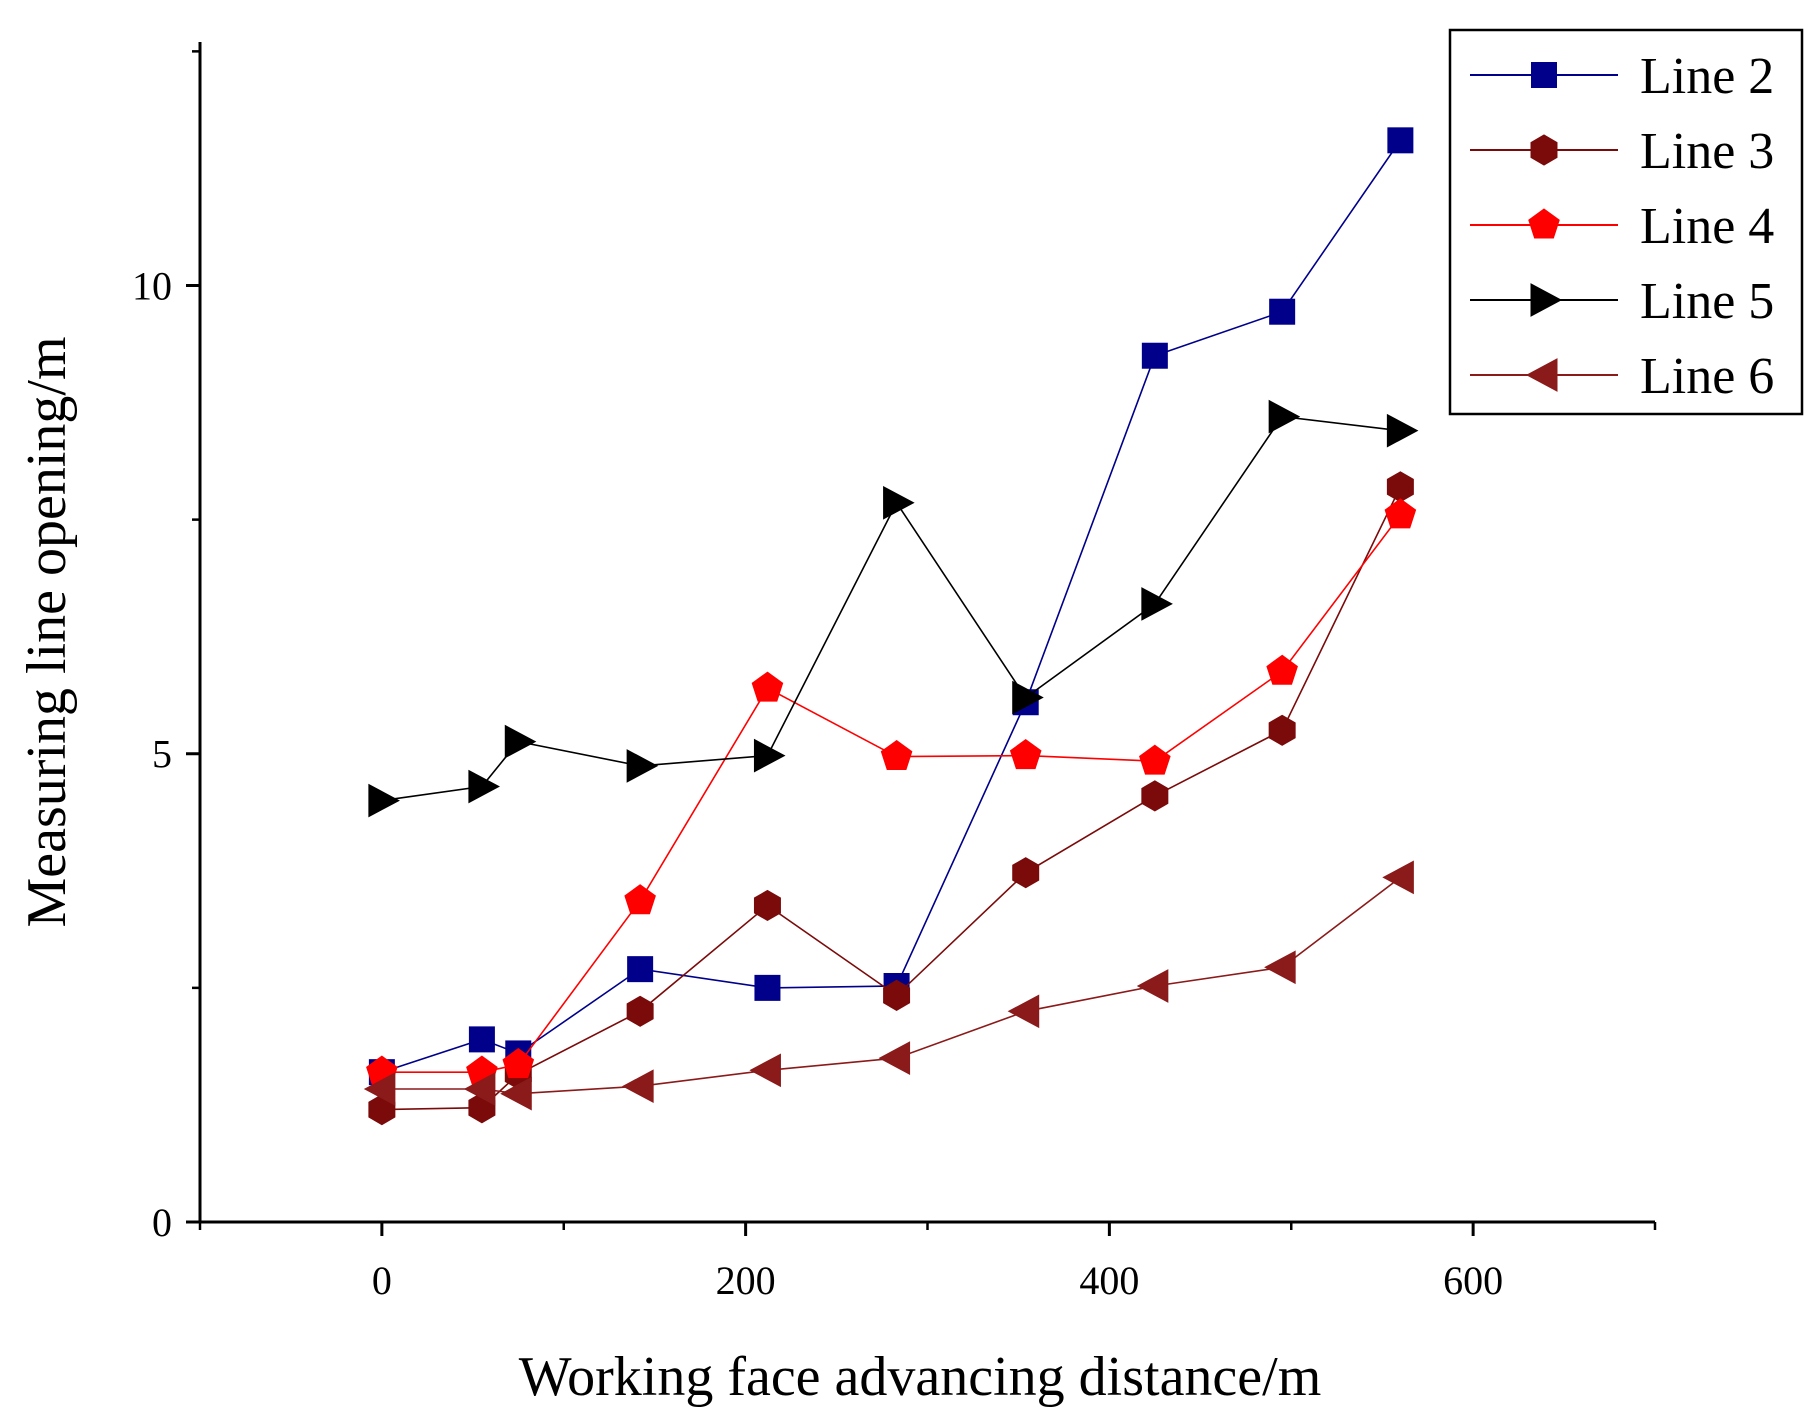 This screenshot has height=1419, width=1814. I want to click on series-line, so click(891, 985).